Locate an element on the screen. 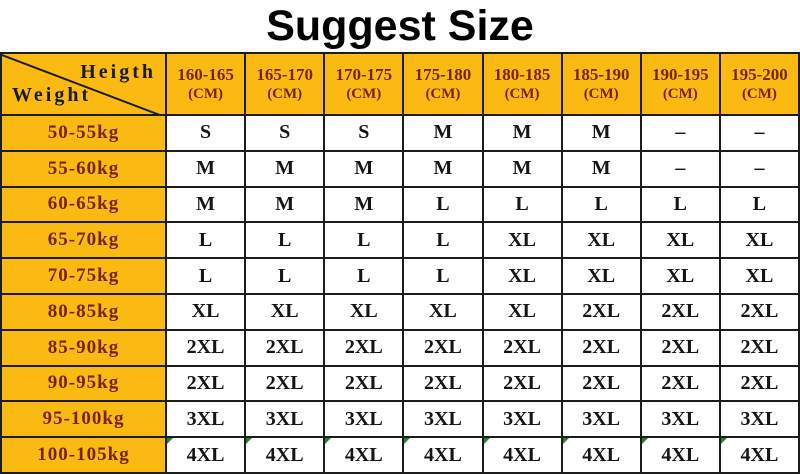  height-range-label: 180-185 is located at coordinates (522, 74).